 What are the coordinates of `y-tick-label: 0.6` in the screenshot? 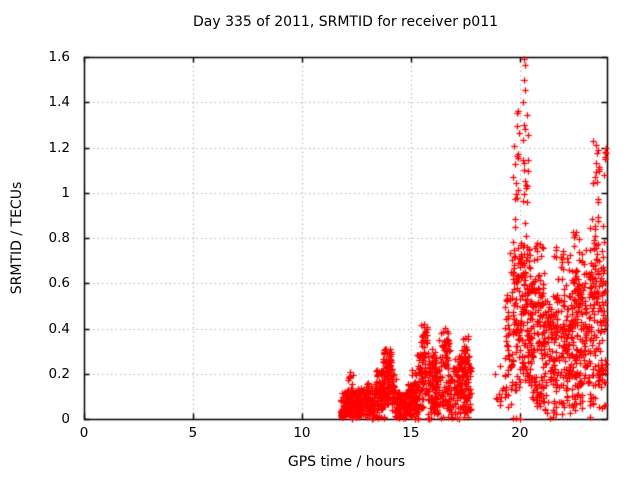 It's located at (59, 283).